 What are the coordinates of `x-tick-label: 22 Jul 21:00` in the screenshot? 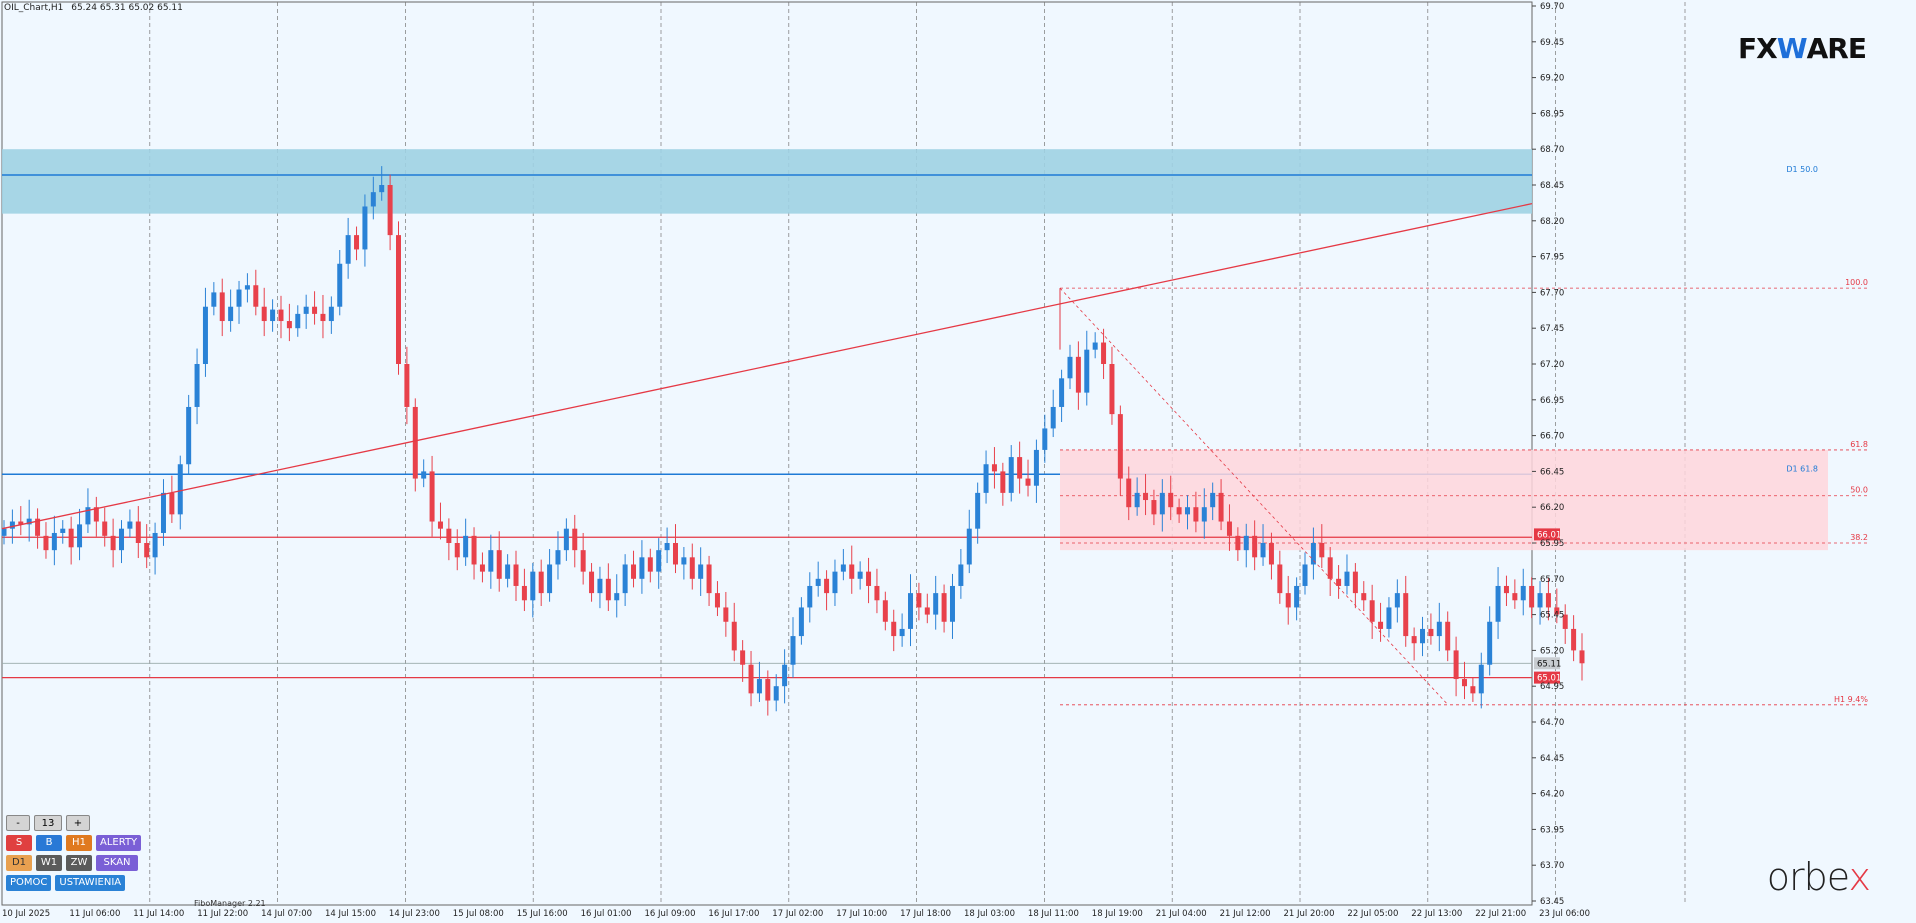 It's located at (1500, 914).